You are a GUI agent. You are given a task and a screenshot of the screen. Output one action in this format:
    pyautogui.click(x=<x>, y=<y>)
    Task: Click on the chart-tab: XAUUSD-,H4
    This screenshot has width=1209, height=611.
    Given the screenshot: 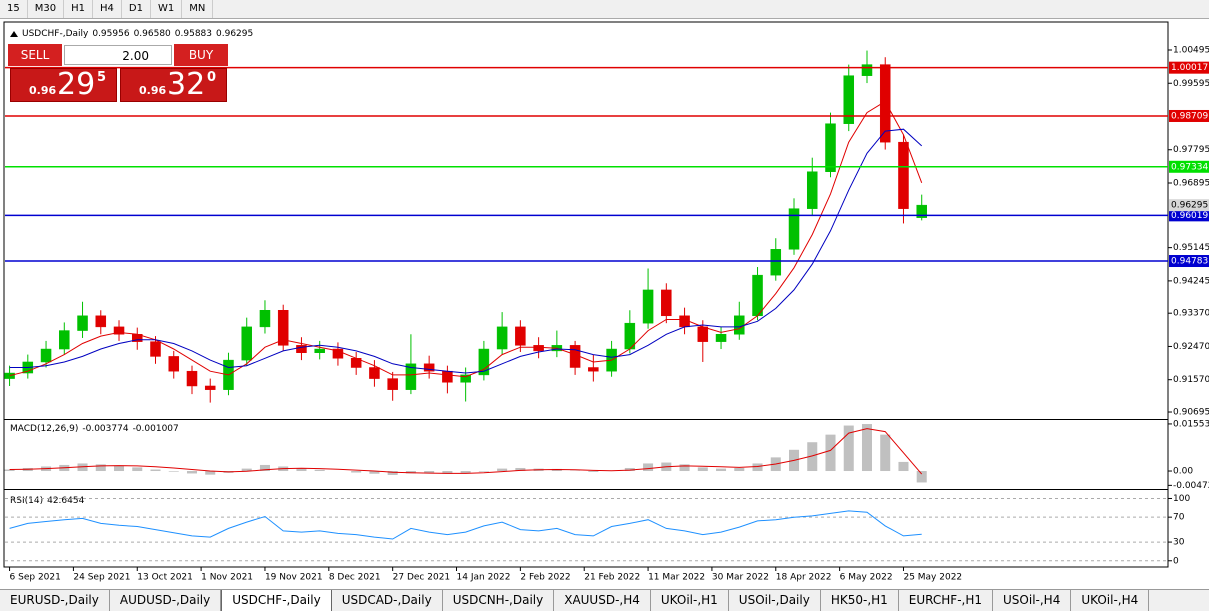 What is the action you would take?
    pyautogui.click(x=602, y=600)
    